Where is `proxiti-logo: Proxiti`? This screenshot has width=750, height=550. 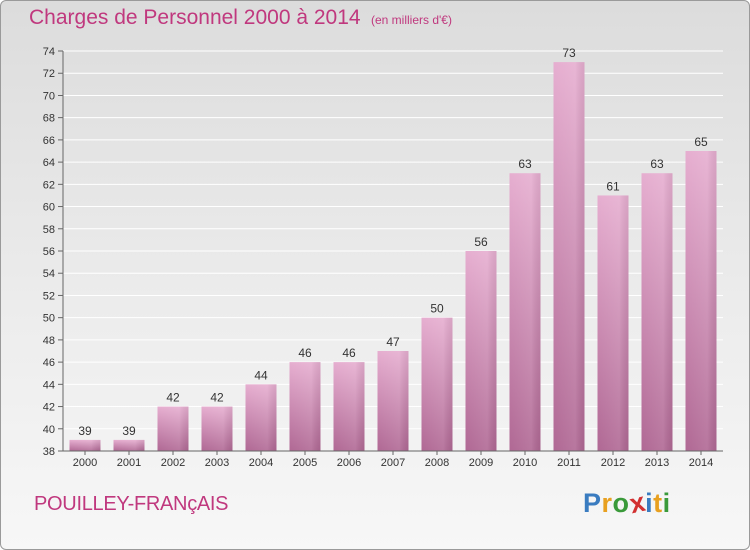
proxiti-logo: Proxiti is located at coordinates (627, 503).